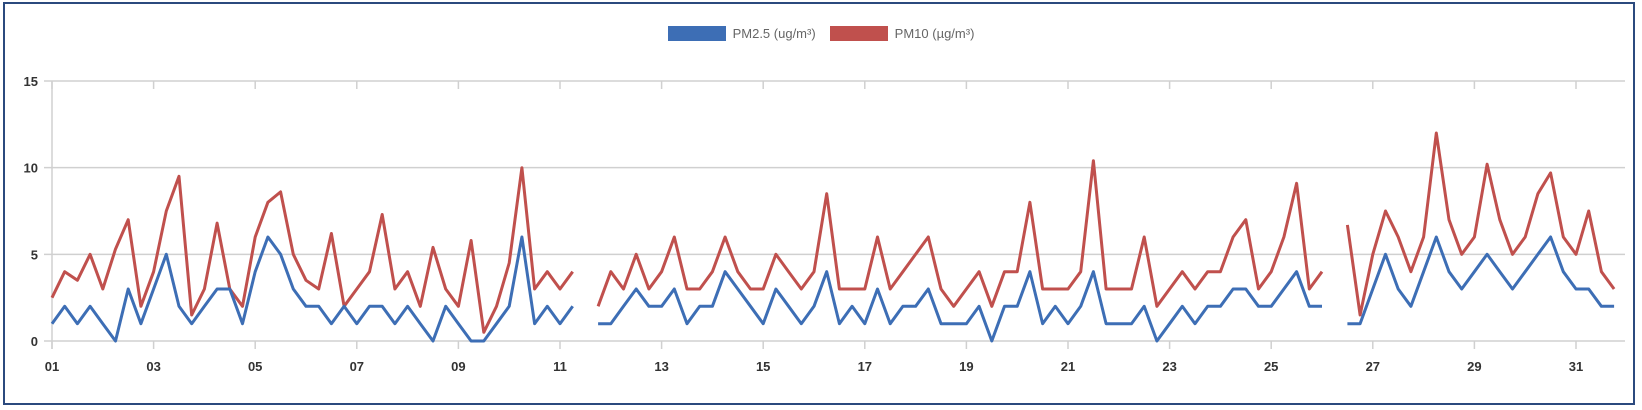 The image size is (1642, 410). I want to click on x-tick-label: 31, so click(1576, 366).